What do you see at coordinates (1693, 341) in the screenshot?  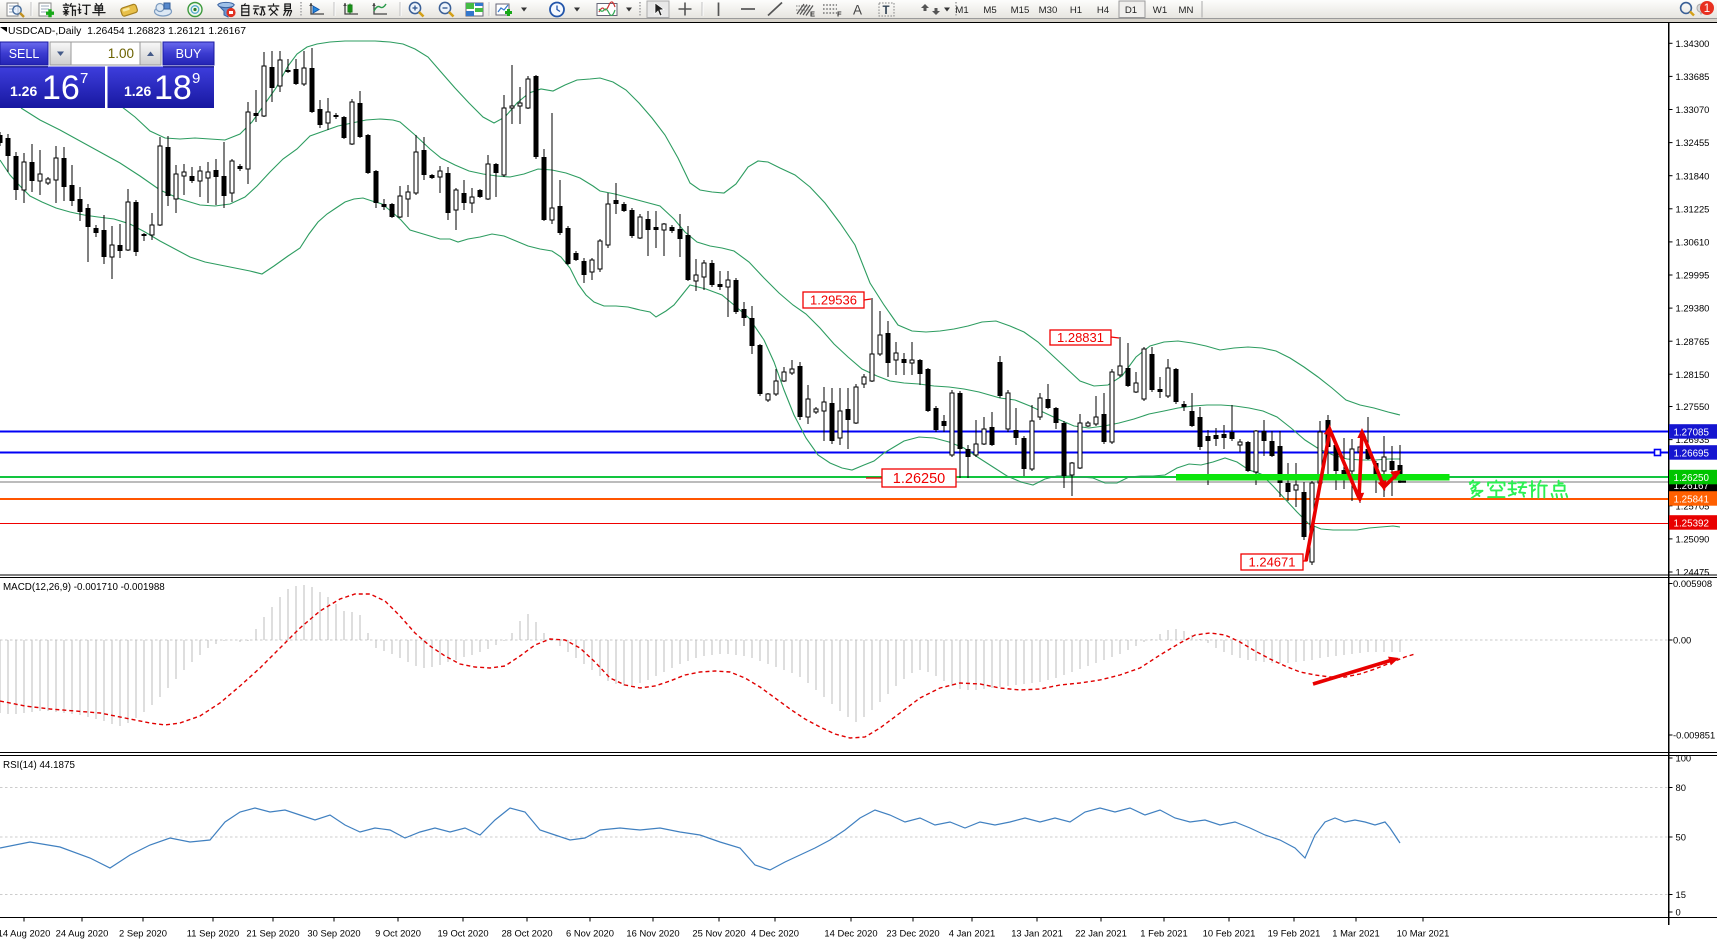 I see `svg-text: 1.28765` at bounding box center [1693, 341].